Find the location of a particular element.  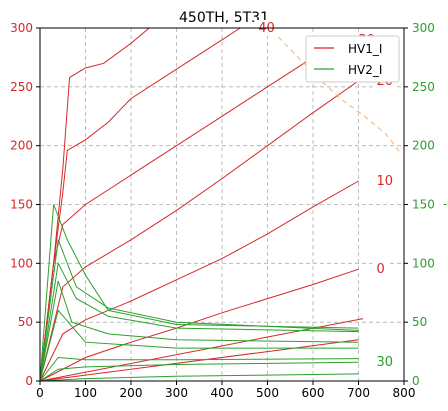

left-y-tick-label: 100 is located at coordinates (21, 263).